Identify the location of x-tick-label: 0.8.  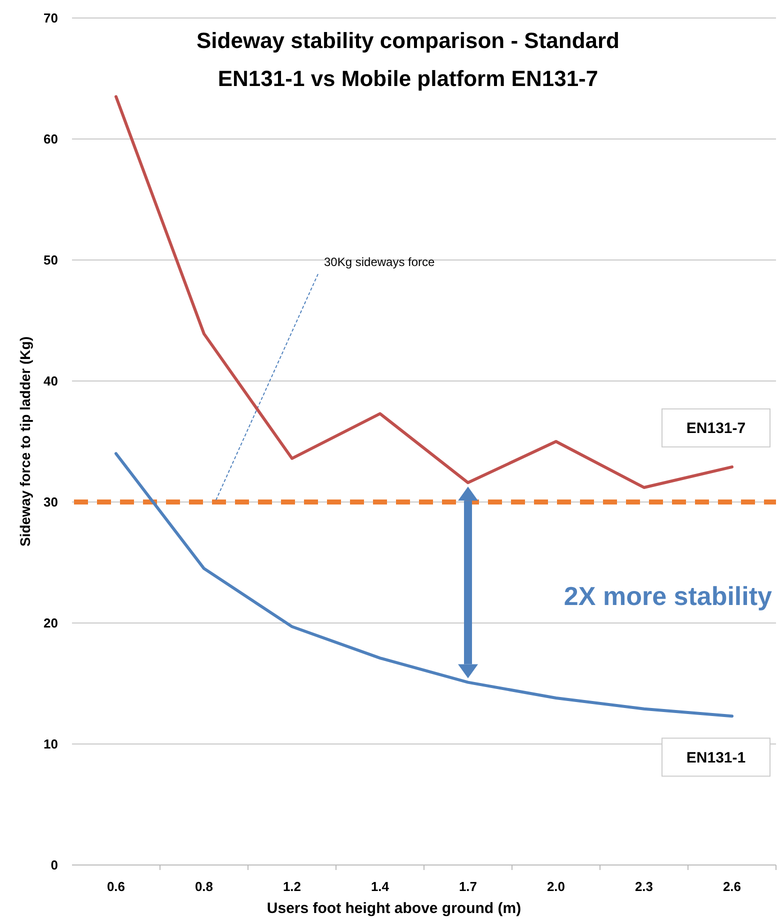
(204, 886).